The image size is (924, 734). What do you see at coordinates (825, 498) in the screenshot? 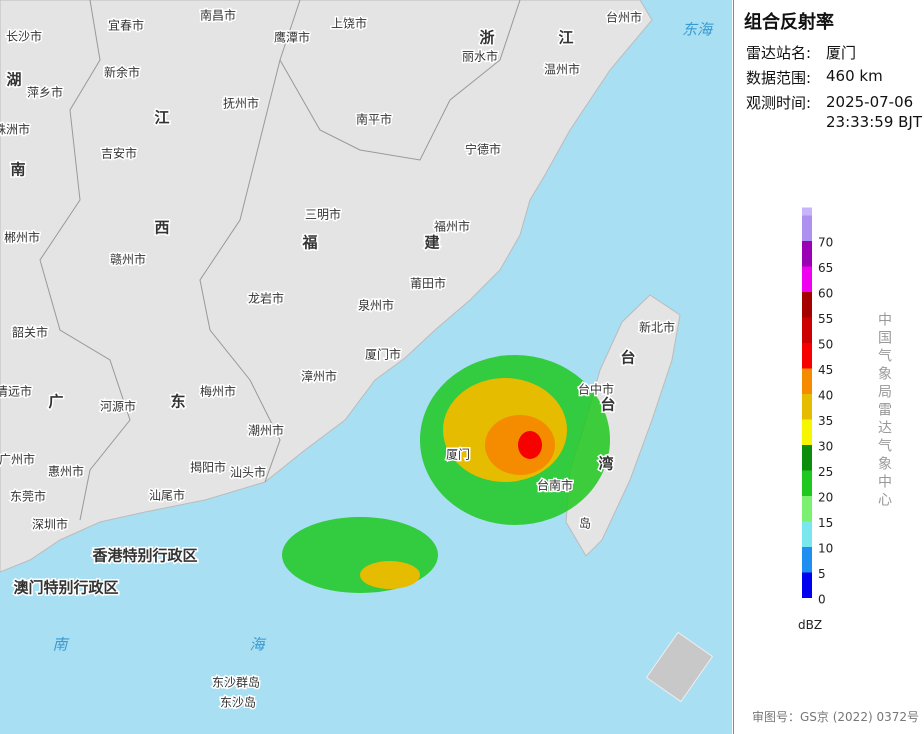
I see `legend-label: 20` at bounding box center [825, 498].